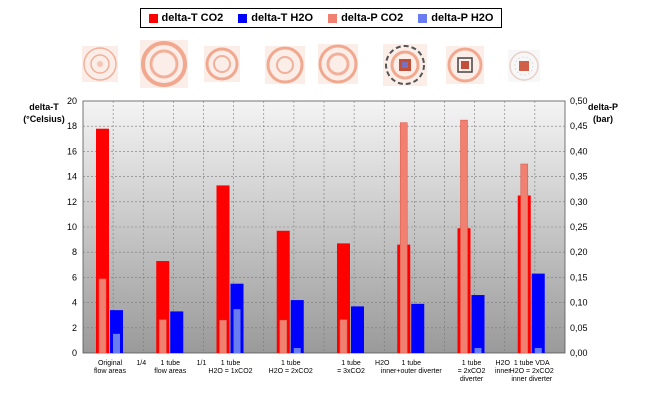  What do you see at coordinates (72, 202) in the screenshot?
I see `left-tick-label: 12` at bounding box center [72, 202].